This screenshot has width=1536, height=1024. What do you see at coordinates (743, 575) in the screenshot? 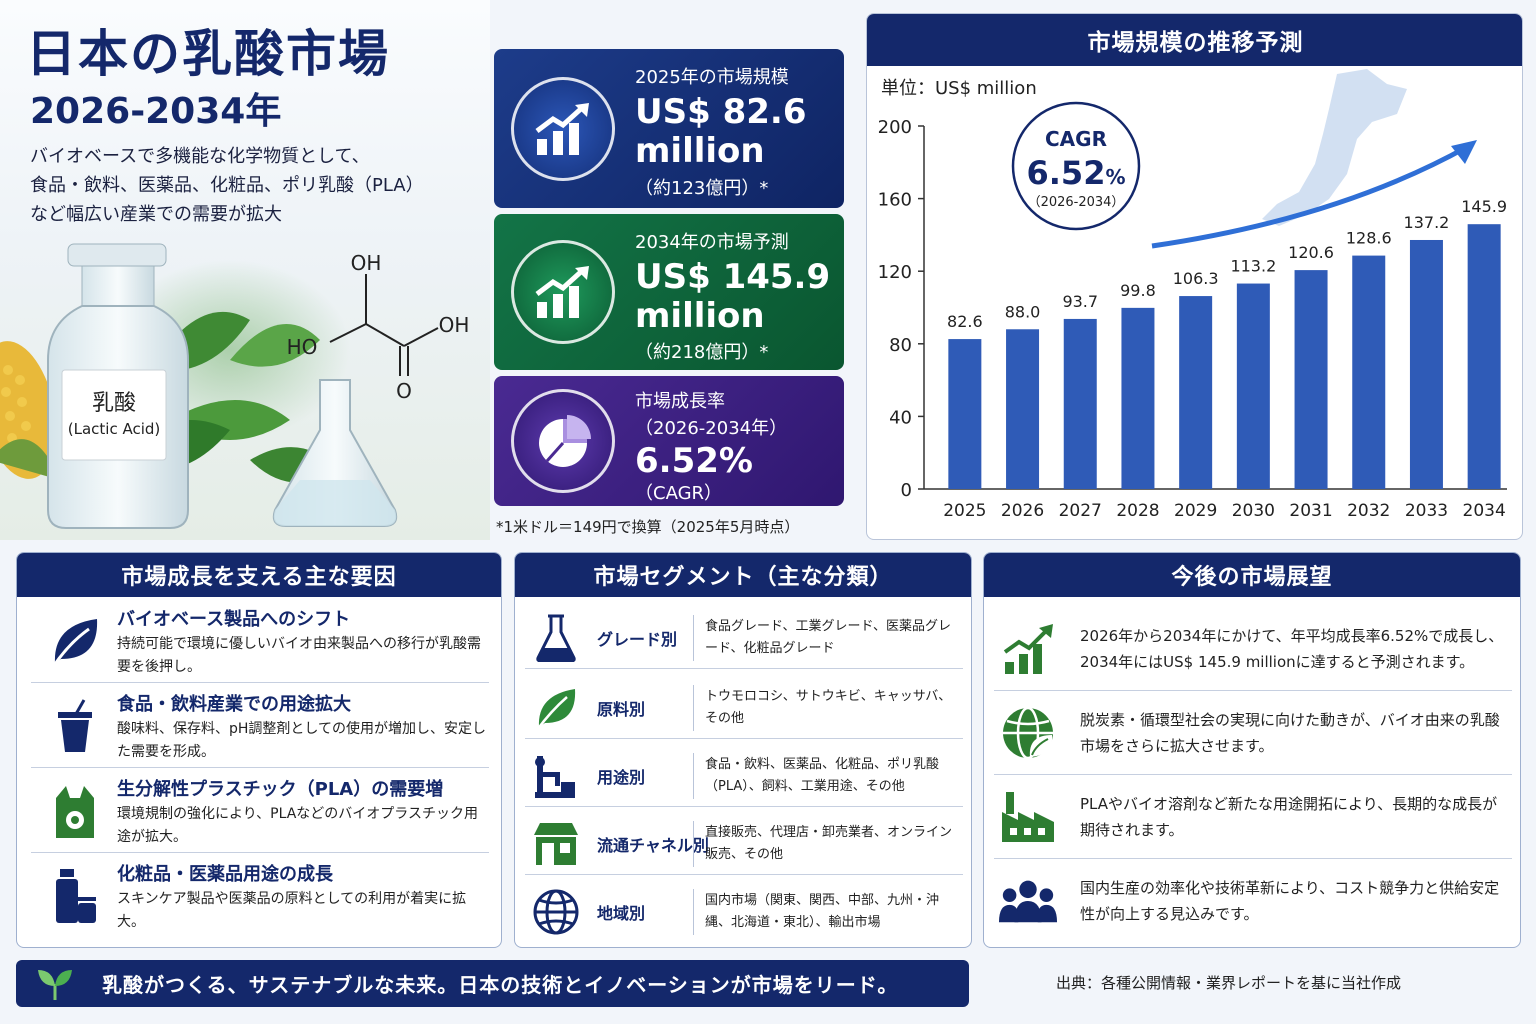
I see `panel-header: 市場セグメント（主な分類）` at bounding box center [743, 575].